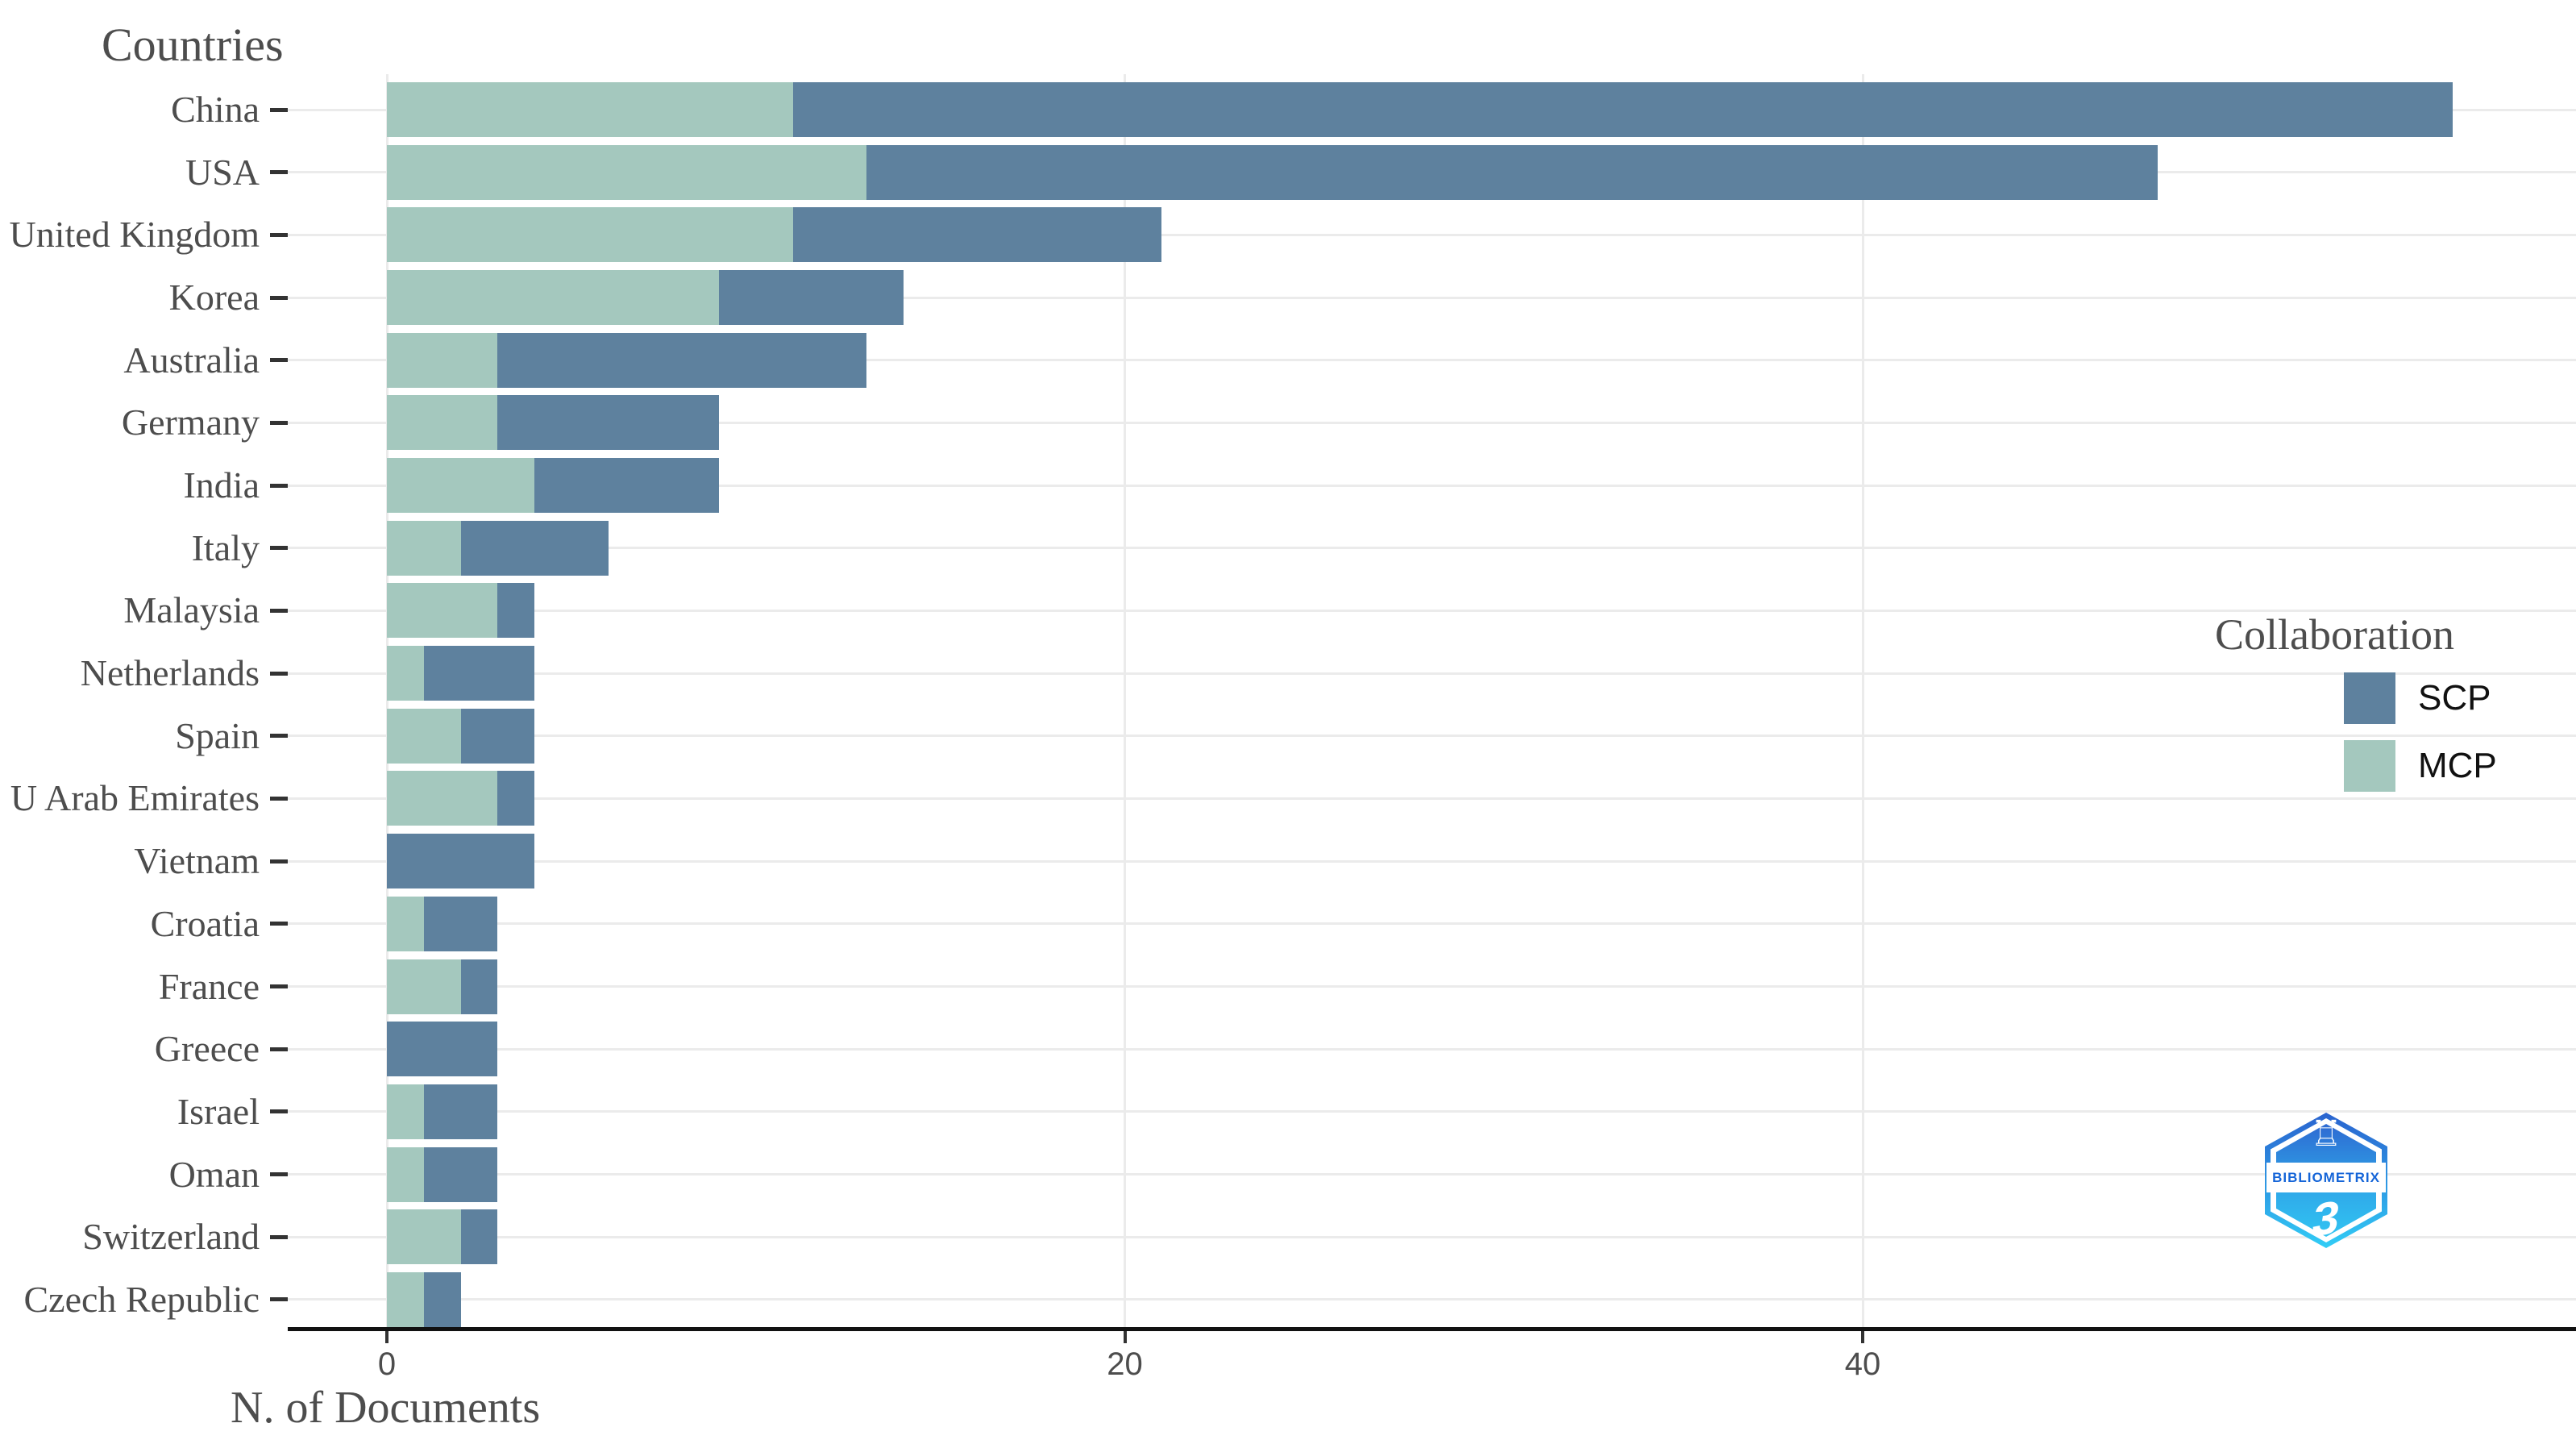 The height and width of the screenshot is (1444, 2576). Describe the element at coordinates (214, 1174) in the screenshot. I see `country-label: Oman` at that location.